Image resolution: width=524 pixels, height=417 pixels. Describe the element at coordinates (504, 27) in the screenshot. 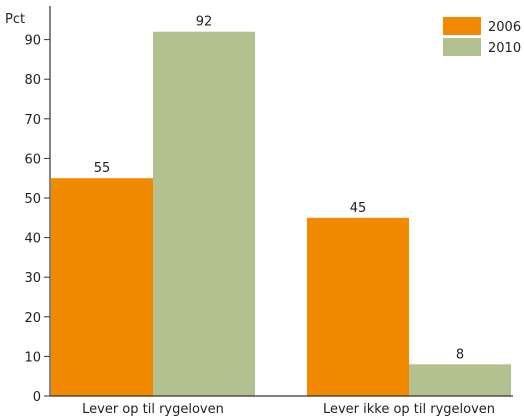

I see `legend-label: 2006` at that location.